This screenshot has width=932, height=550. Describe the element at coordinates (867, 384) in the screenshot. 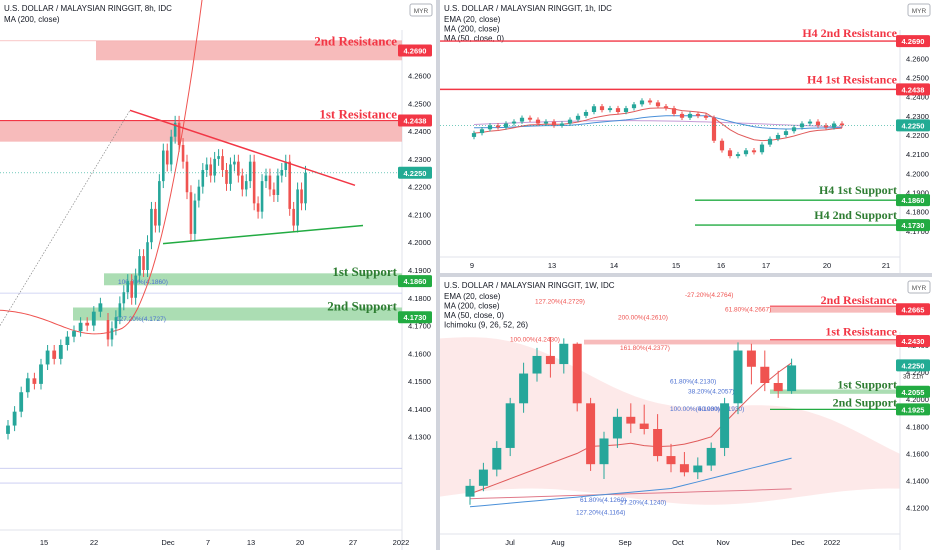

I see `zone-label-1st-support: 1st Support` at that location.